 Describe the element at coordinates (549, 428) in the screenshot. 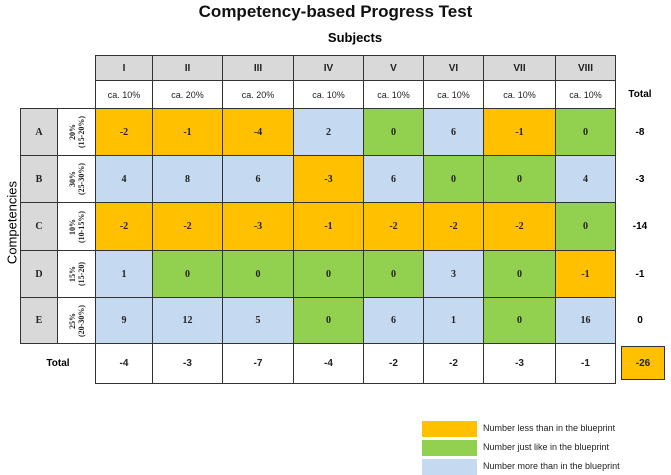

I see `legend-label: Number less than in the blueprint` at that location.